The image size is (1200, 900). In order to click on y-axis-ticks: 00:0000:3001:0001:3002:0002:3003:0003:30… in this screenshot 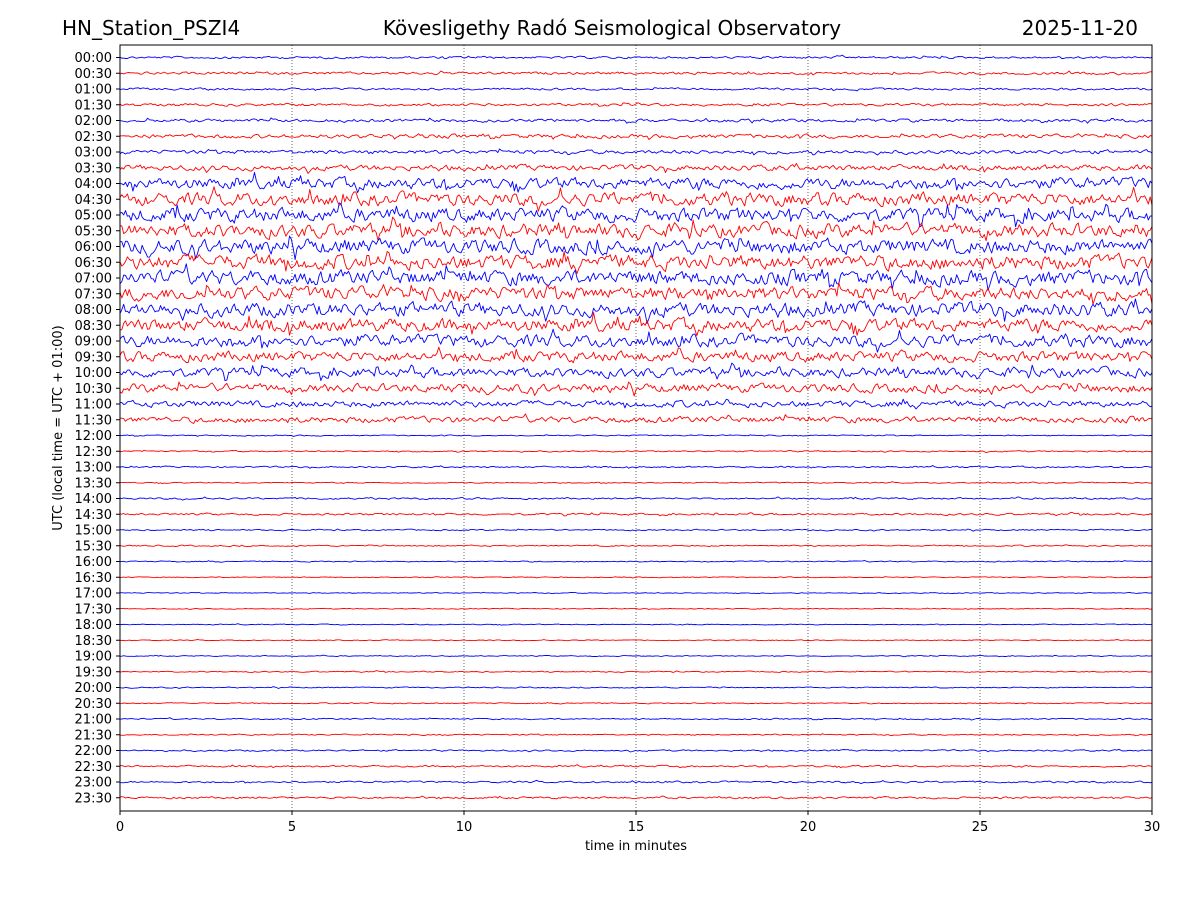, I will do `click(97, 428)`.